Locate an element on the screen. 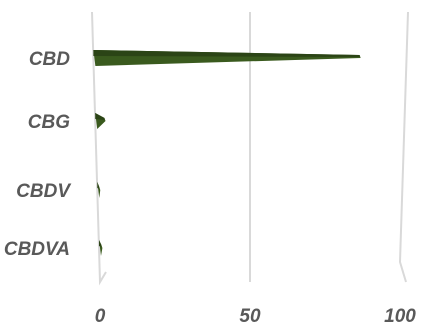 This screenshot has height=331, width=424. category-label-cbdv: CBDV is located at coordinates (43, 191).